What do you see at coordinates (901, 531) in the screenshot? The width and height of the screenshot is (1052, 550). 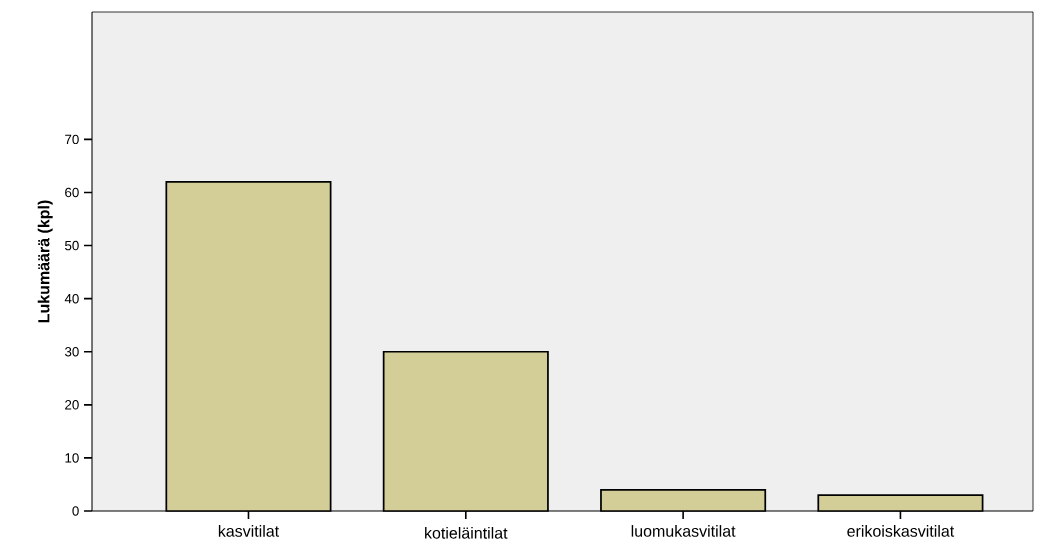 I see `x-tick-label: erikoiskasvitilat` at bounding box center [901, 531].